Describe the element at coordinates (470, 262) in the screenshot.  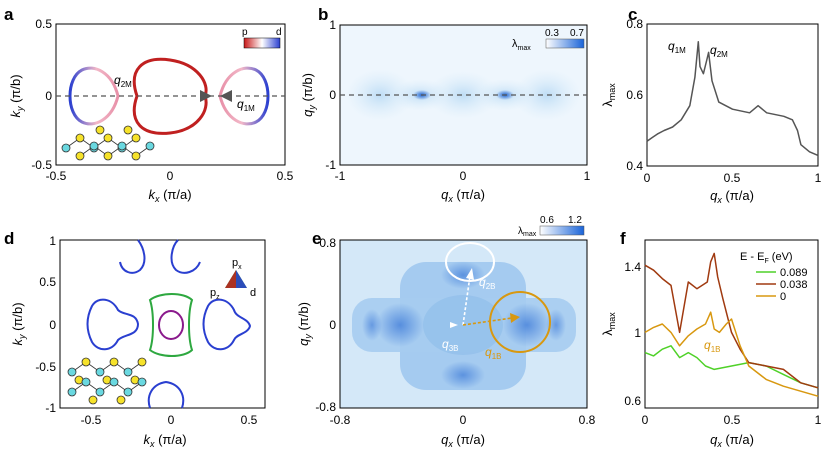
I see `circle-q2B` at that location.